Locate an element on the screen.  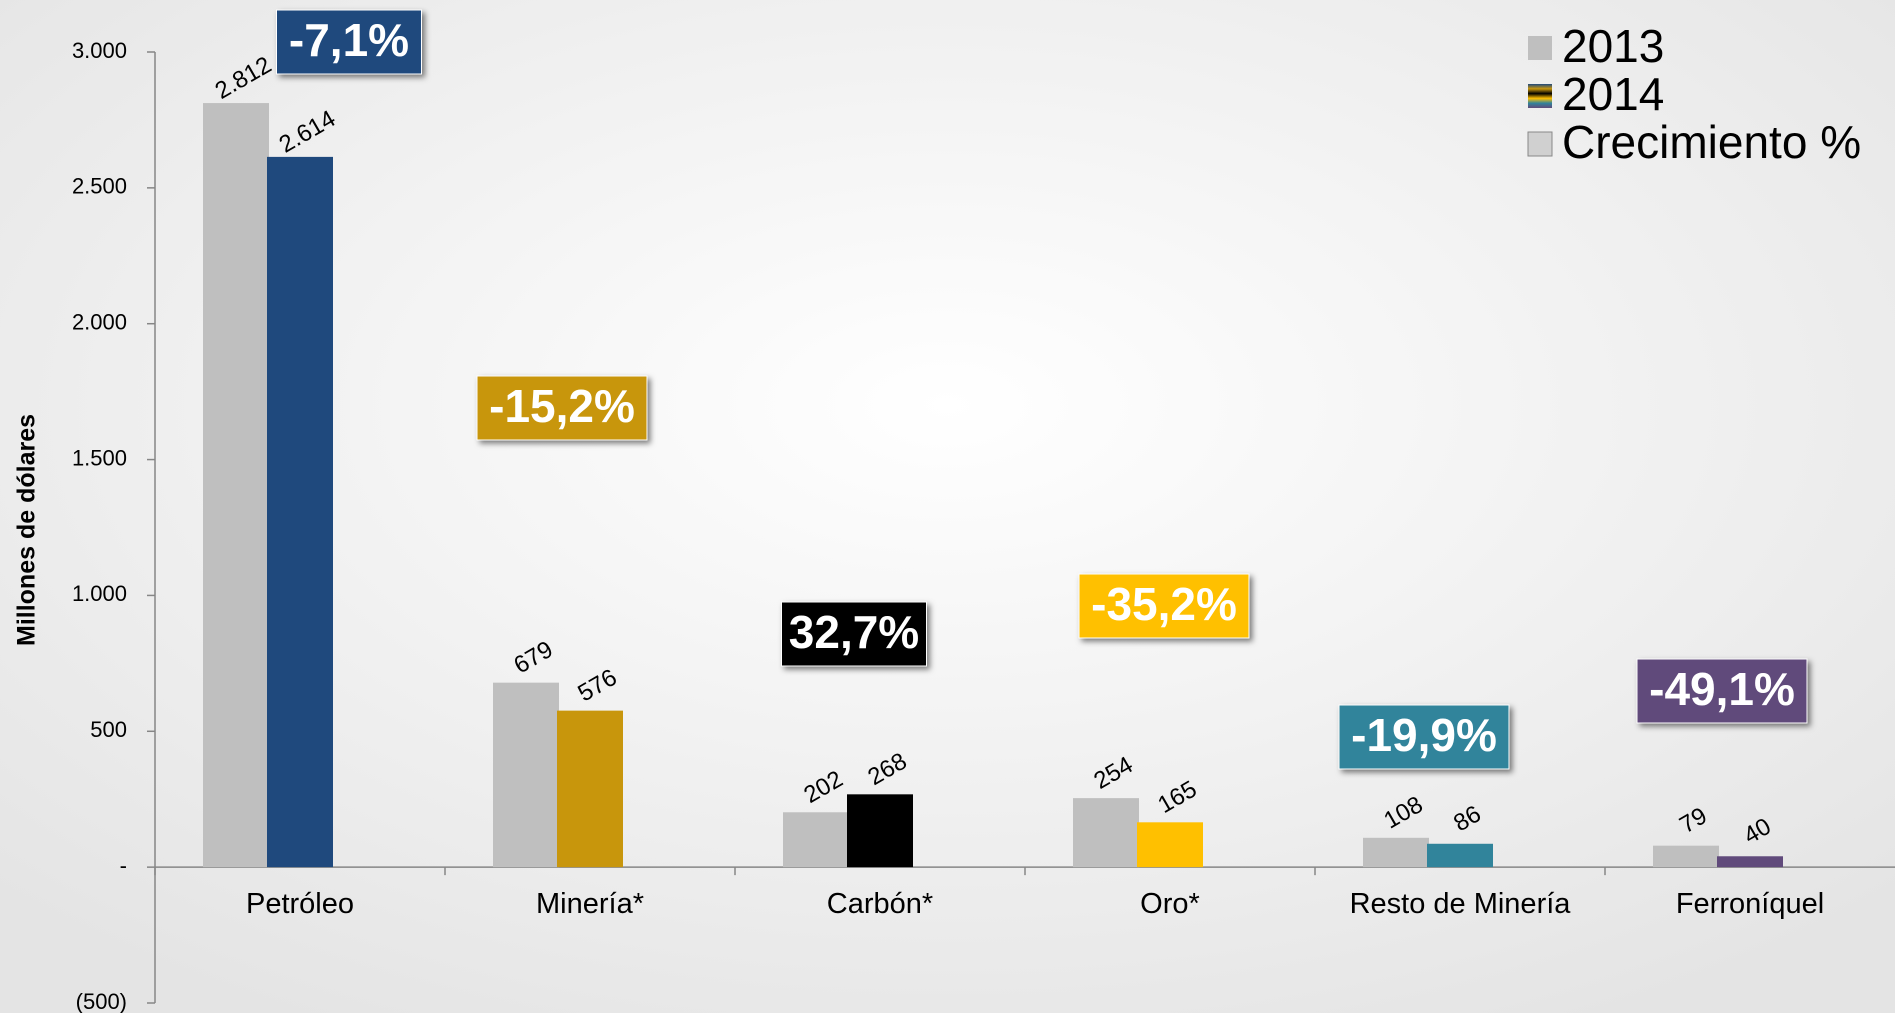
legend-label: 2014 is located at coordinates (1613, 94).